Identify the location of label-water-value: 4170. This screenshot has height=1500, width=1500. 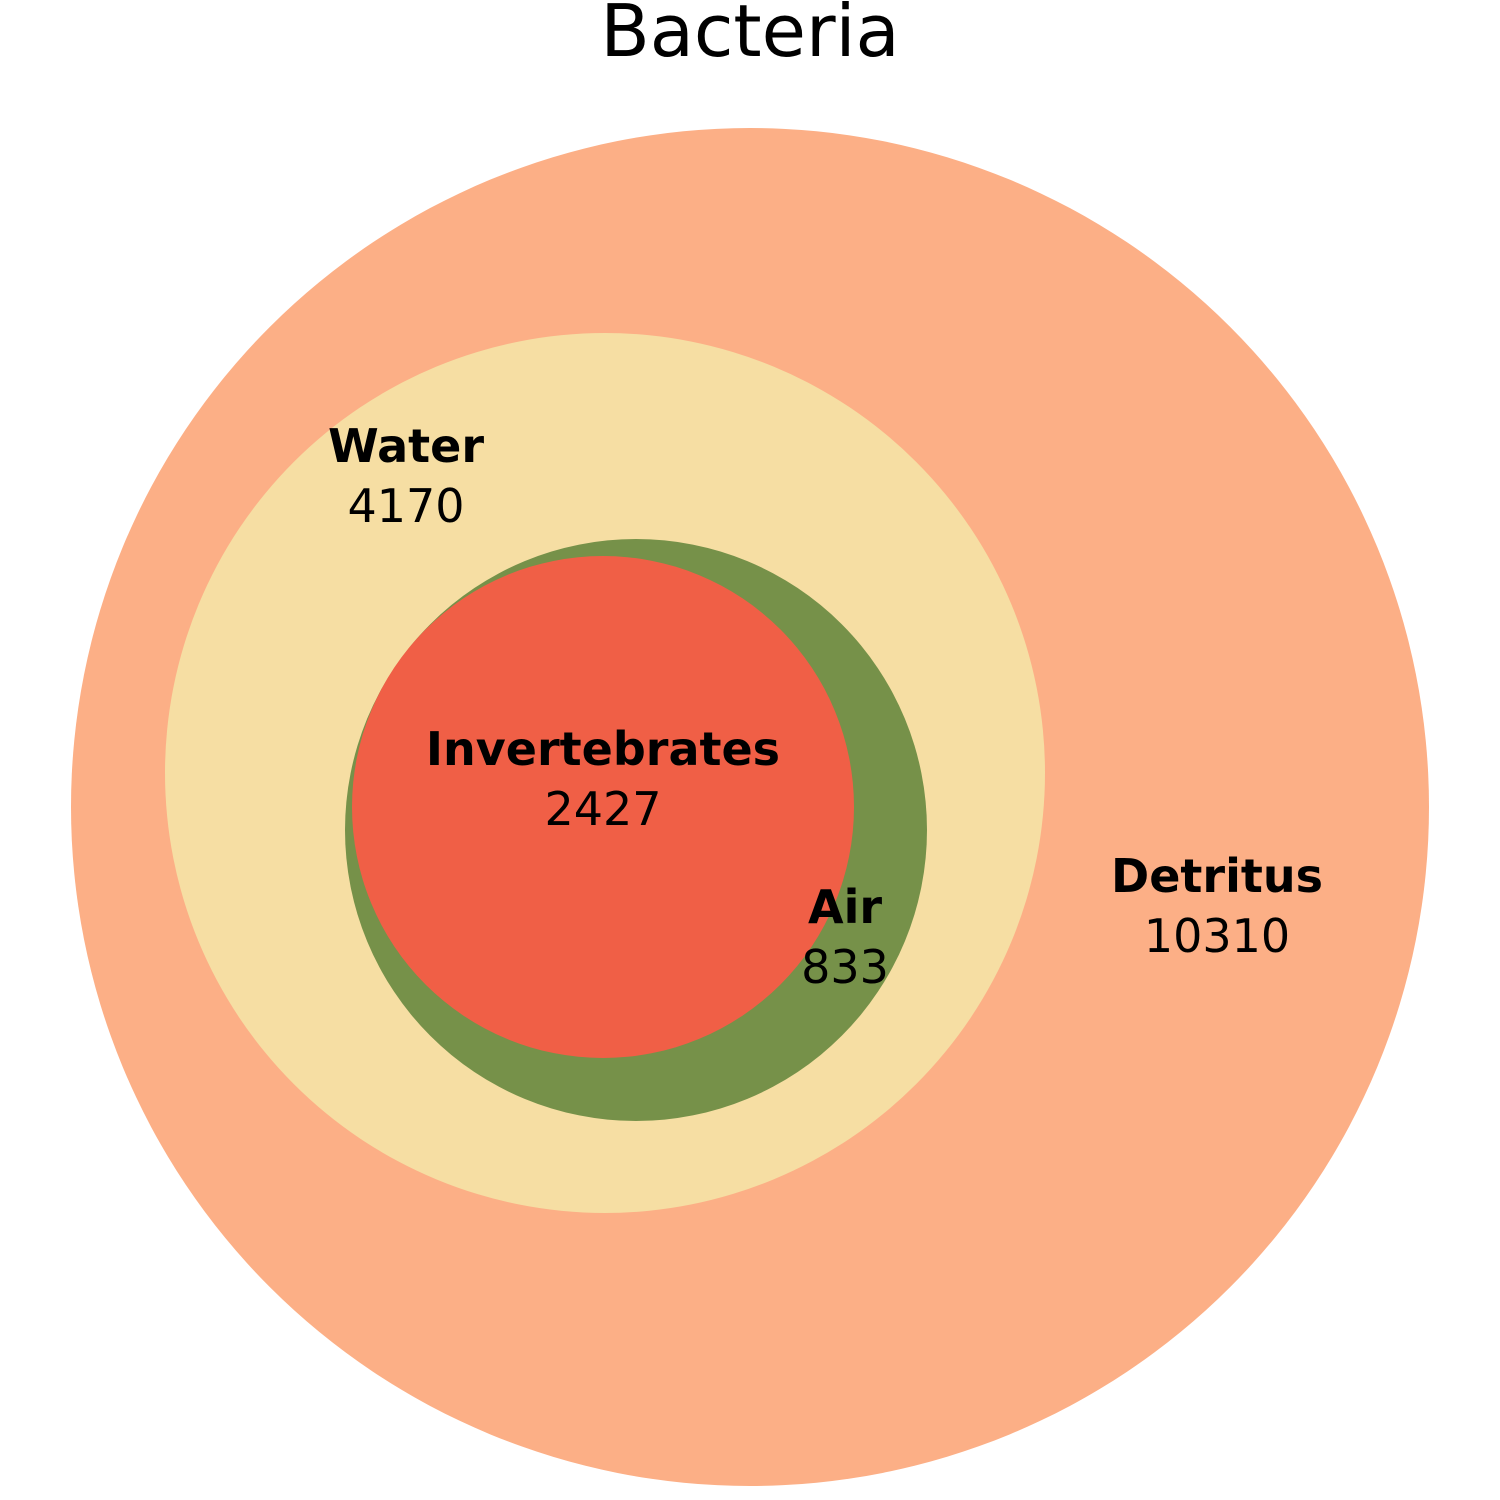
(405, 506).